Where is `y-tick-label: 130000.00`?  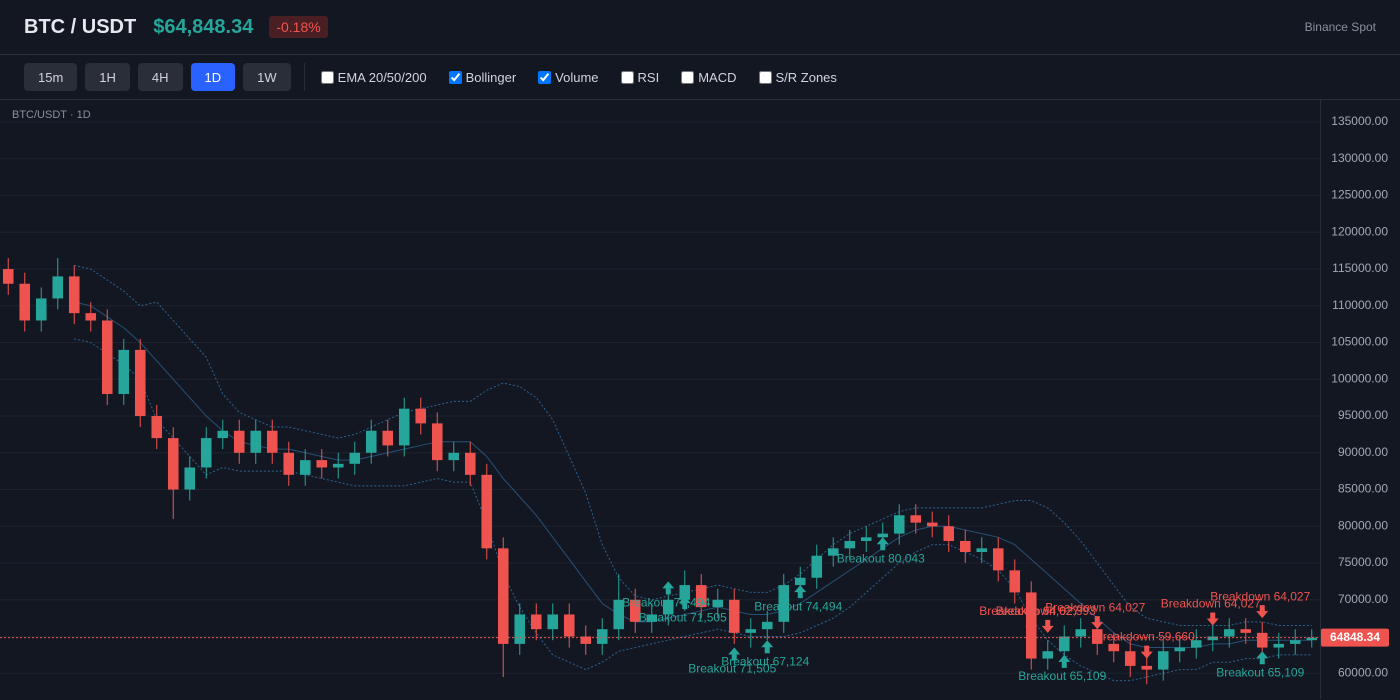 y-tick-label: 130000.00 is located at coordinates (1359, 158).